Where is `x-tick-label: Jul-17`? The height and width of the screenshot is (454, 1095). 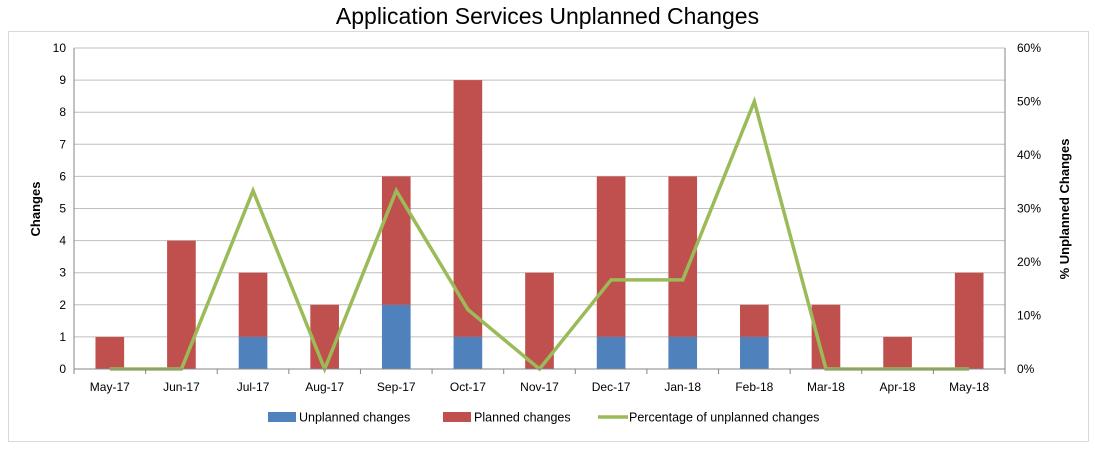 x-tick-label: Jul-17 is located at coordinates (253, 387).